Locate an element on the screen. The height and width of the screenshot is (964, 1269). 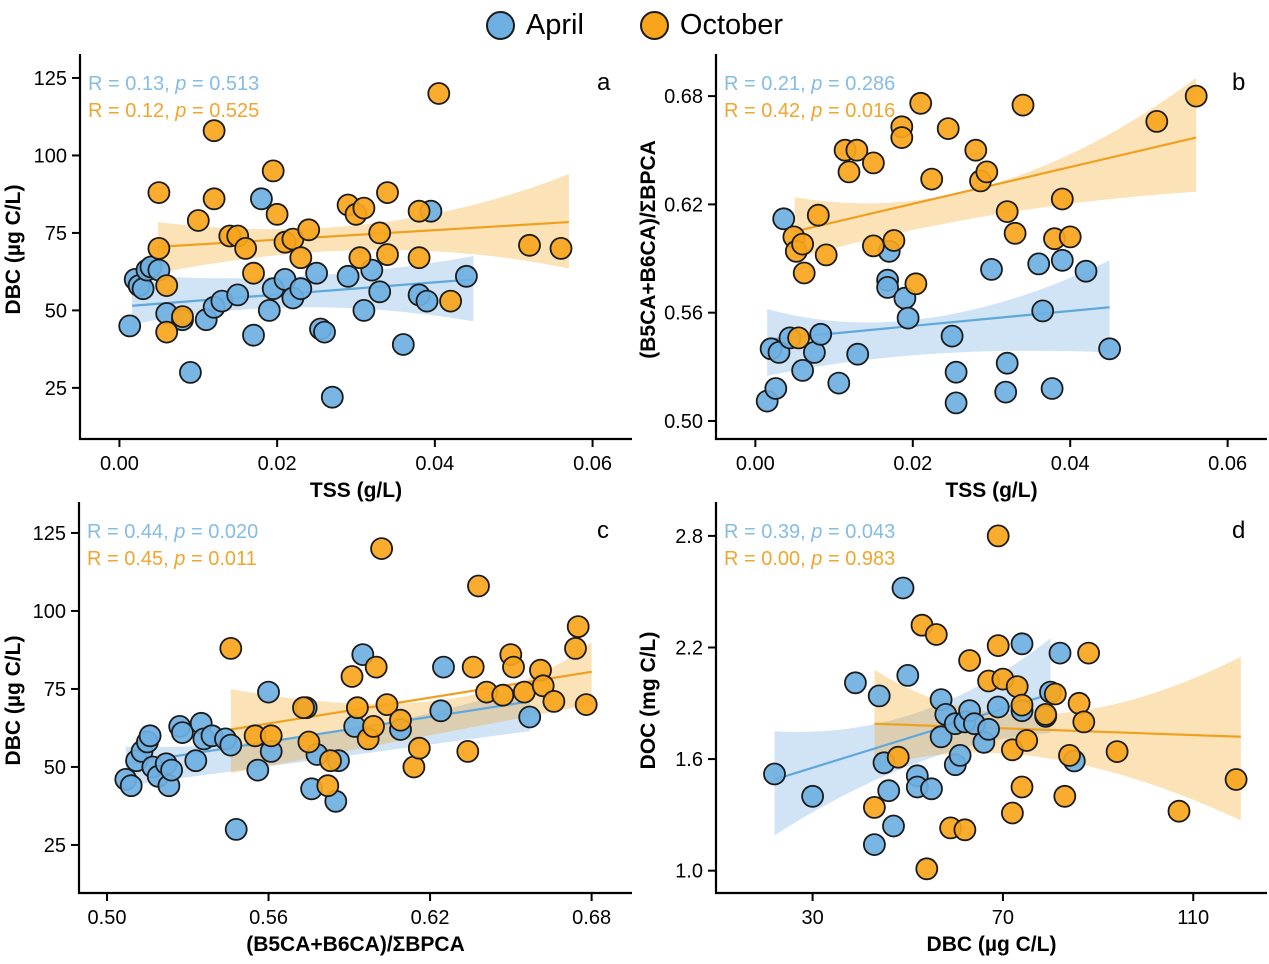
x-axis-title: TSS (g/L) is located at coordinates (356, 490).